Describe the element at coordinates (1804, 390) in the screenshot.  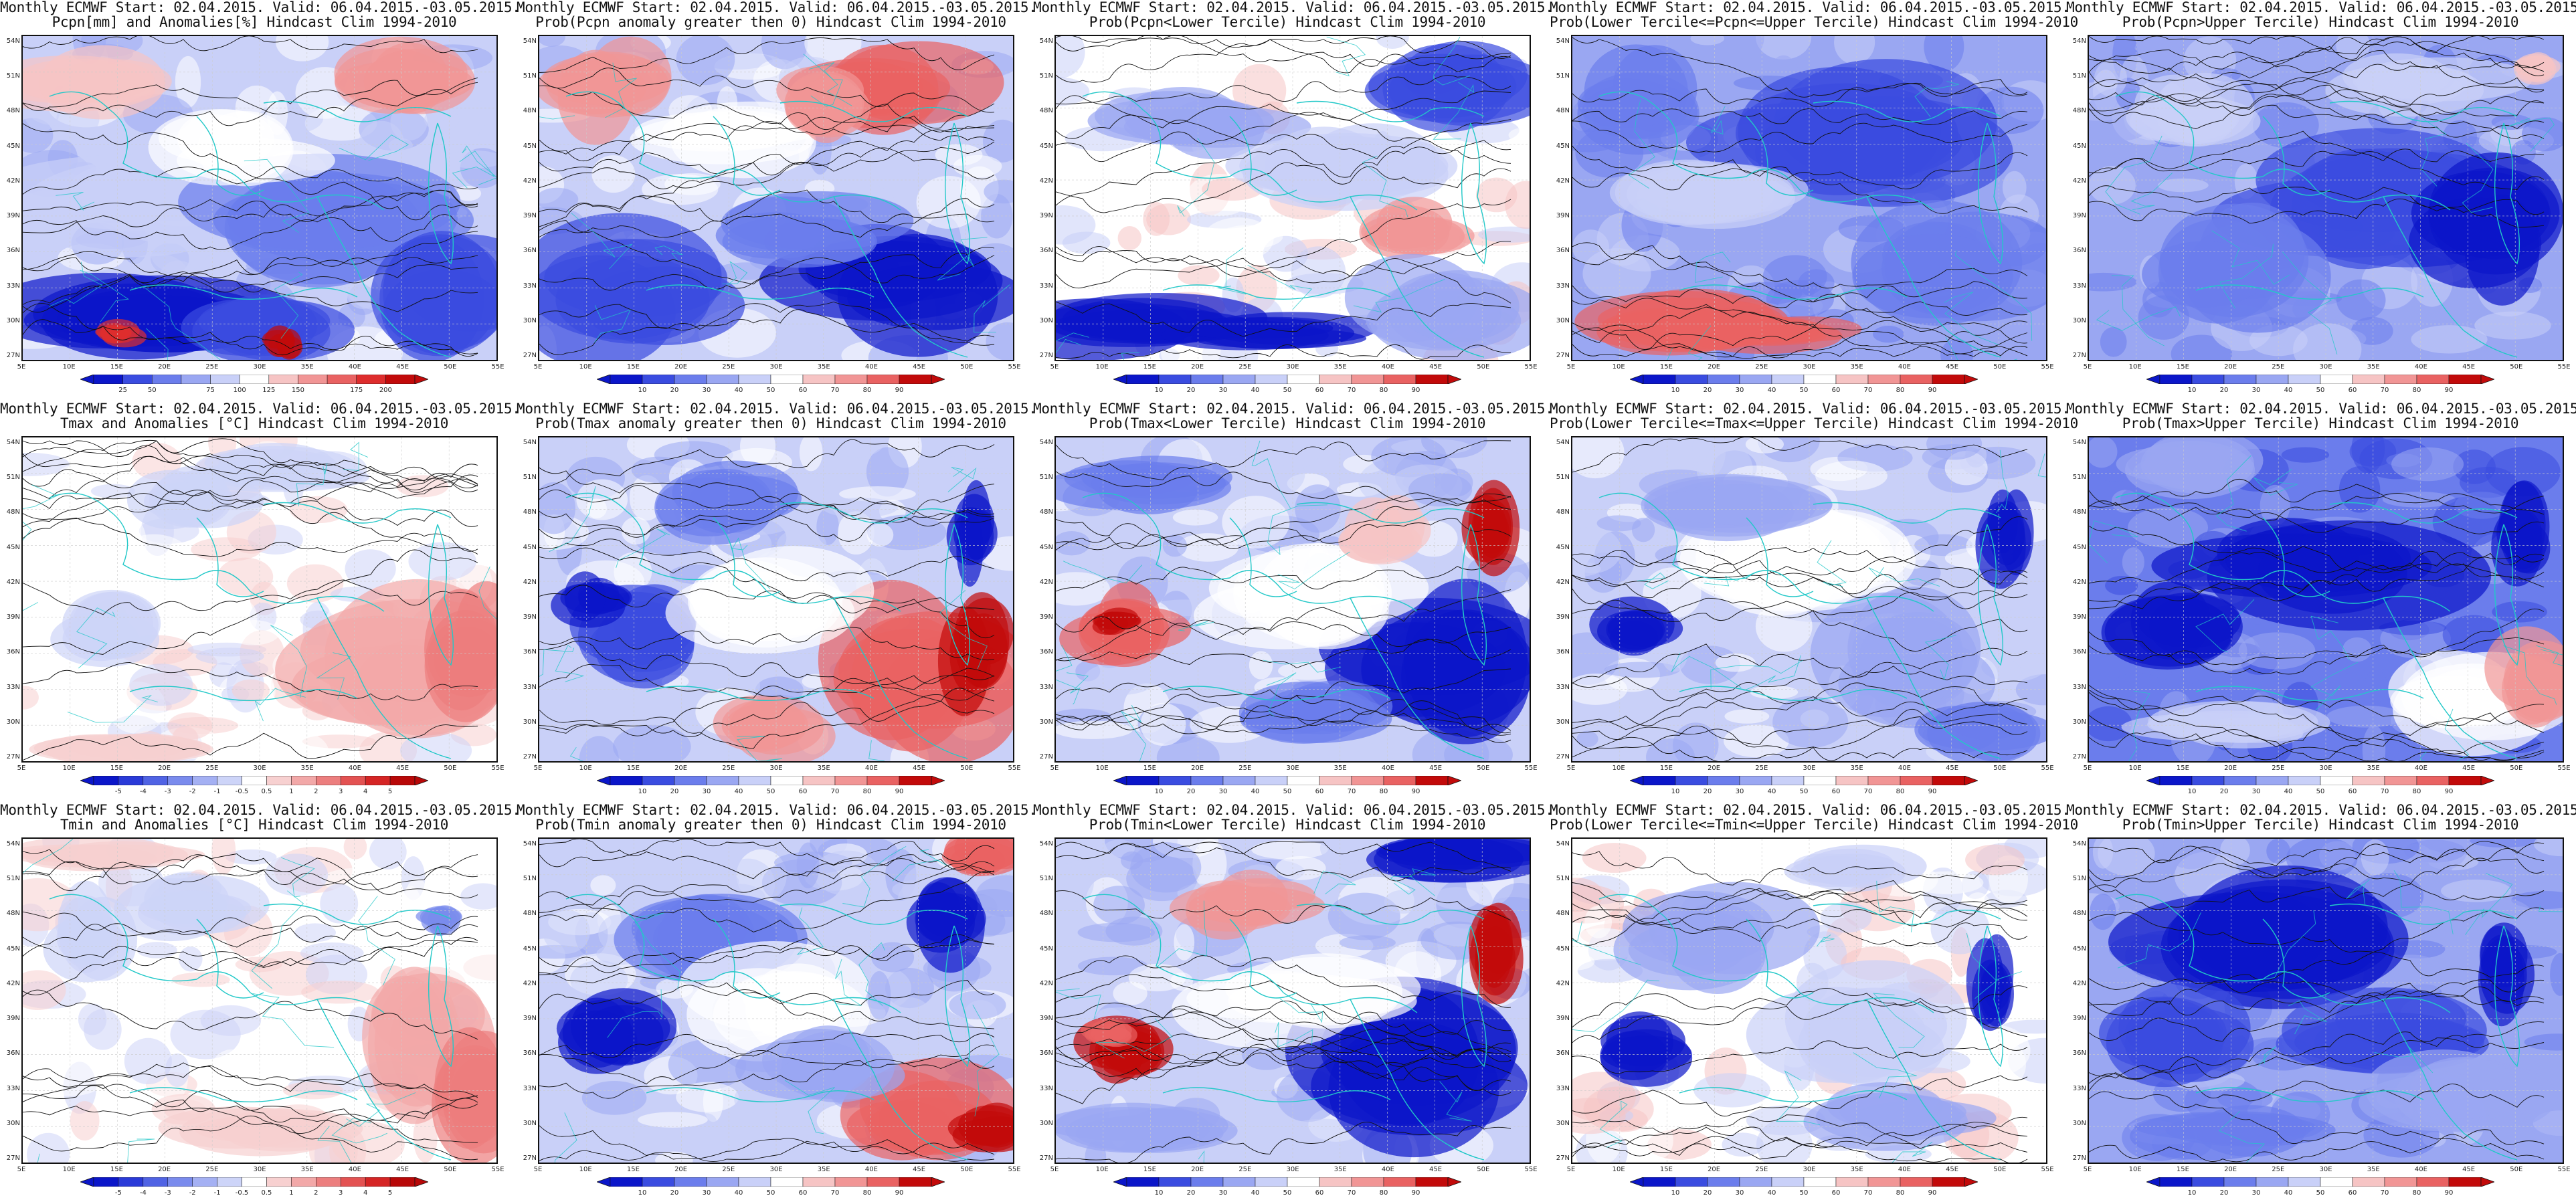
I see `colorbar-tick-label: 50` at that location.